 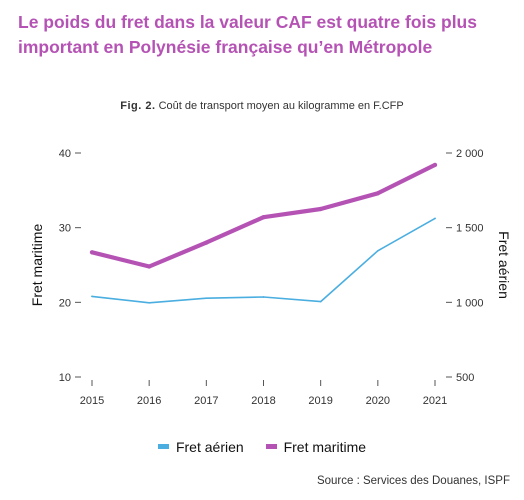 I want to click on chart-legend: Fret aérien Fret maritime, so click(x=262, y=445).